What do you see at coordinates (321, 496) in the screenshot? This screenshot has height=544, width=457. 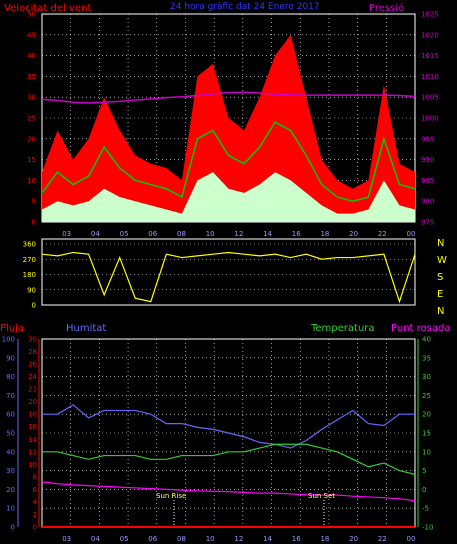 I see `sunset-label: Sun Set` at bounding box center [321, 496].